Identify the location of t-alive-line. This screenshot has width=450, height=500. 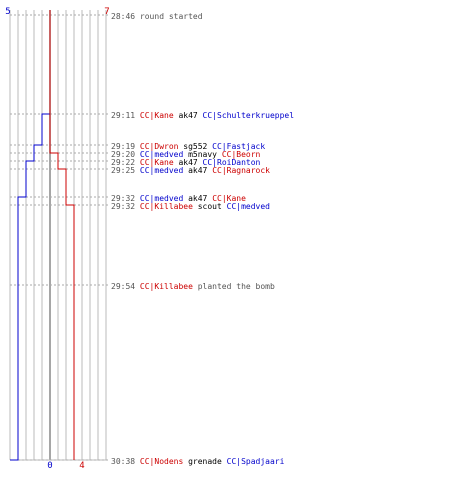
(62, 235).